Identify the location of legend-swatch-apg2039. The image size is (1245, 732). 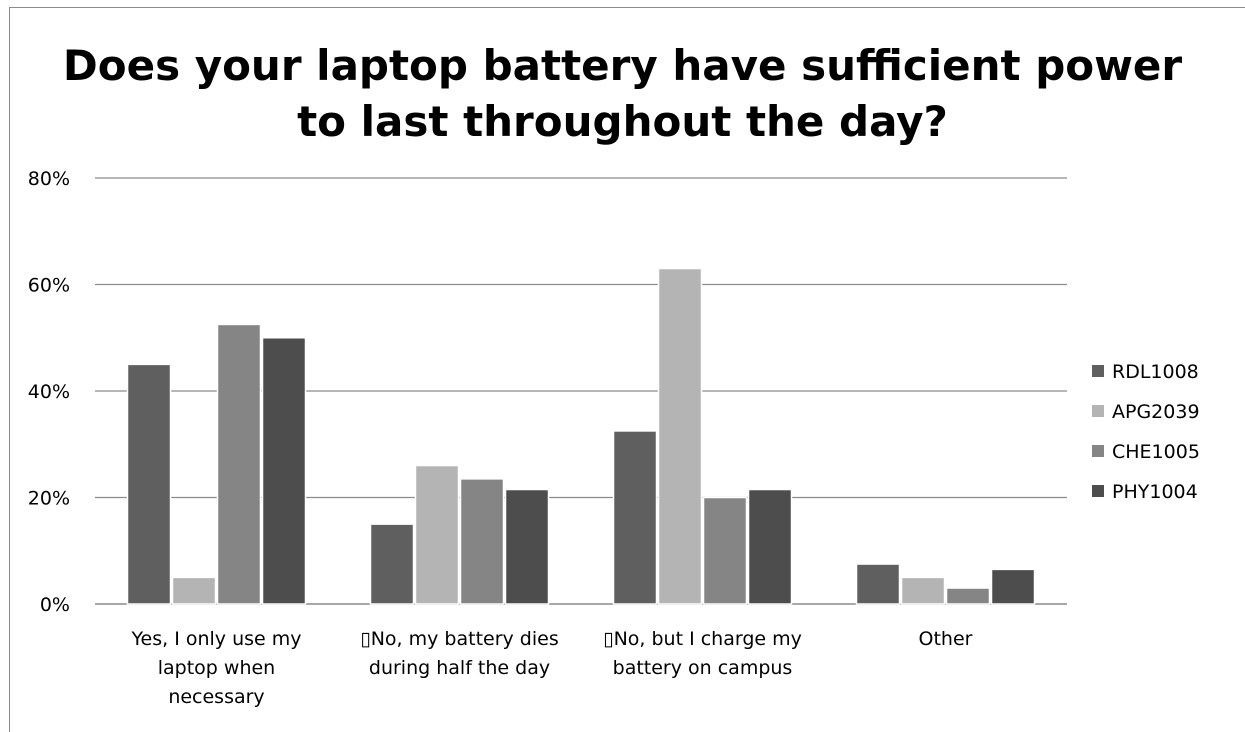
(1098, 411).